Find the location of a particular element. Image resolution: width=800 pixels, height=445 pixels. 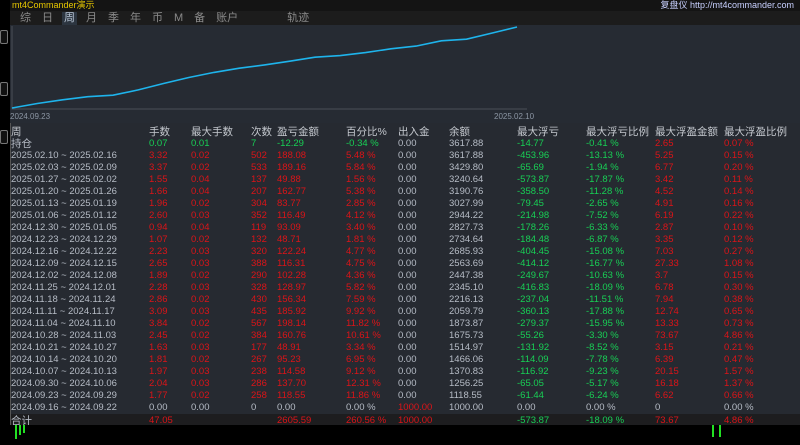

cell: 4.77 % is located at coordinates (361, 251).